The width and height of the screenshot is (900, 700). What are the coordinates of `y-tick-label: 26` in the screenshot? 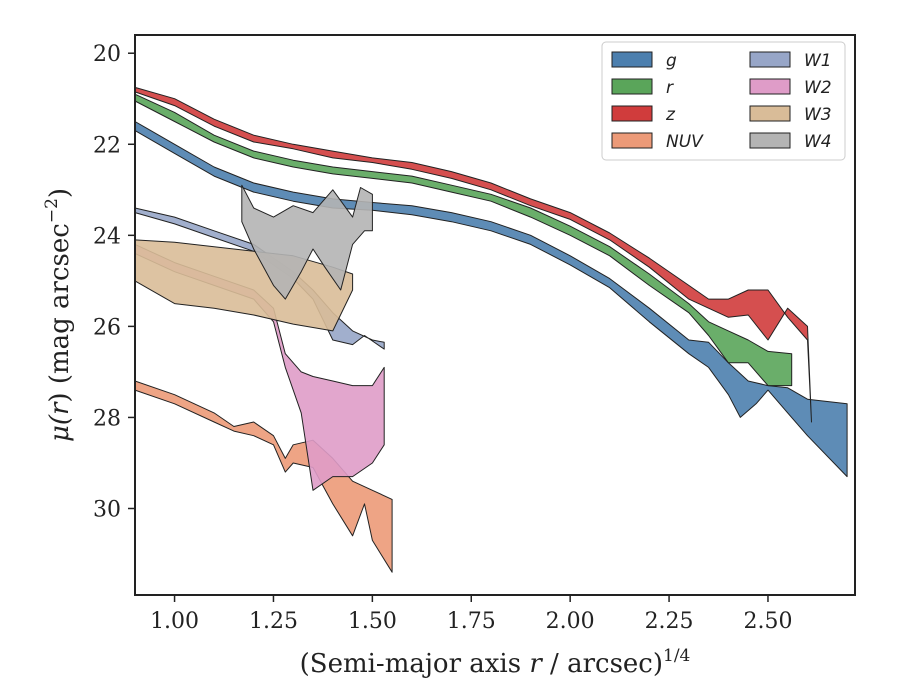 It's located at (107, 327).